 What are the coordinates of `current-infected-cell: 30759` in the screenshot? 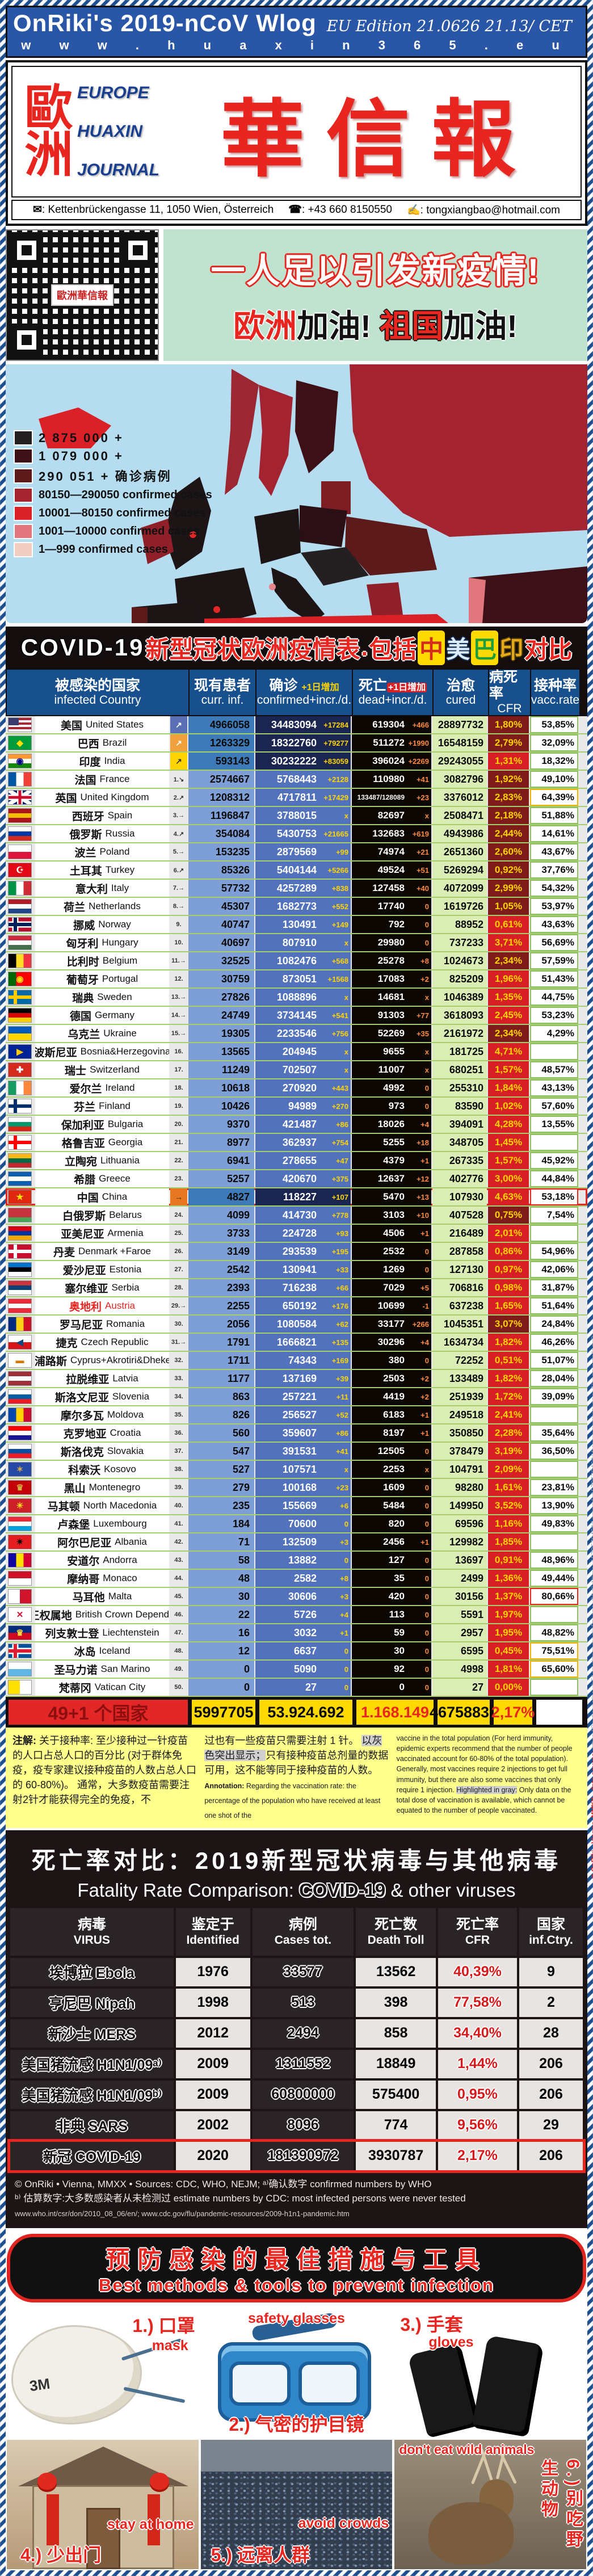 It's located at (221, 978).